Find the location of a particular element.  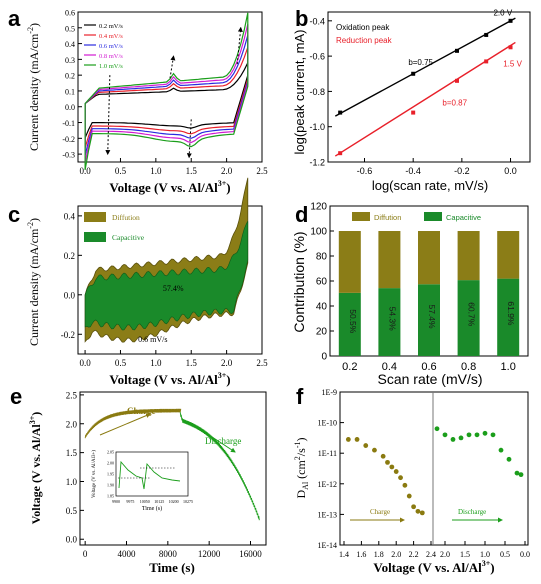

panel-a-ytick-label: 0.2 is located at coordinates (70, 76).